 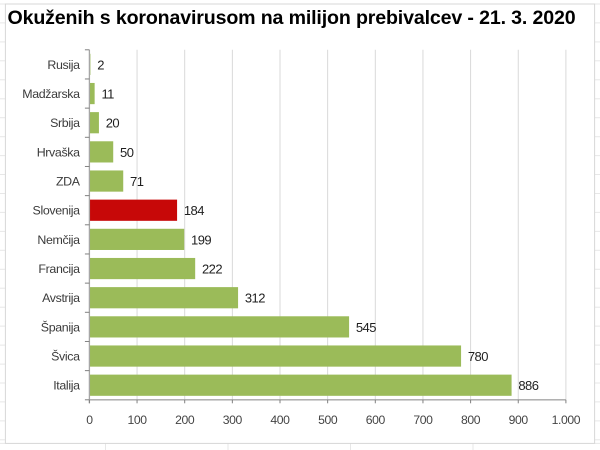 I want to click on svg-text: Madžarska, so click(x=51, y=94).